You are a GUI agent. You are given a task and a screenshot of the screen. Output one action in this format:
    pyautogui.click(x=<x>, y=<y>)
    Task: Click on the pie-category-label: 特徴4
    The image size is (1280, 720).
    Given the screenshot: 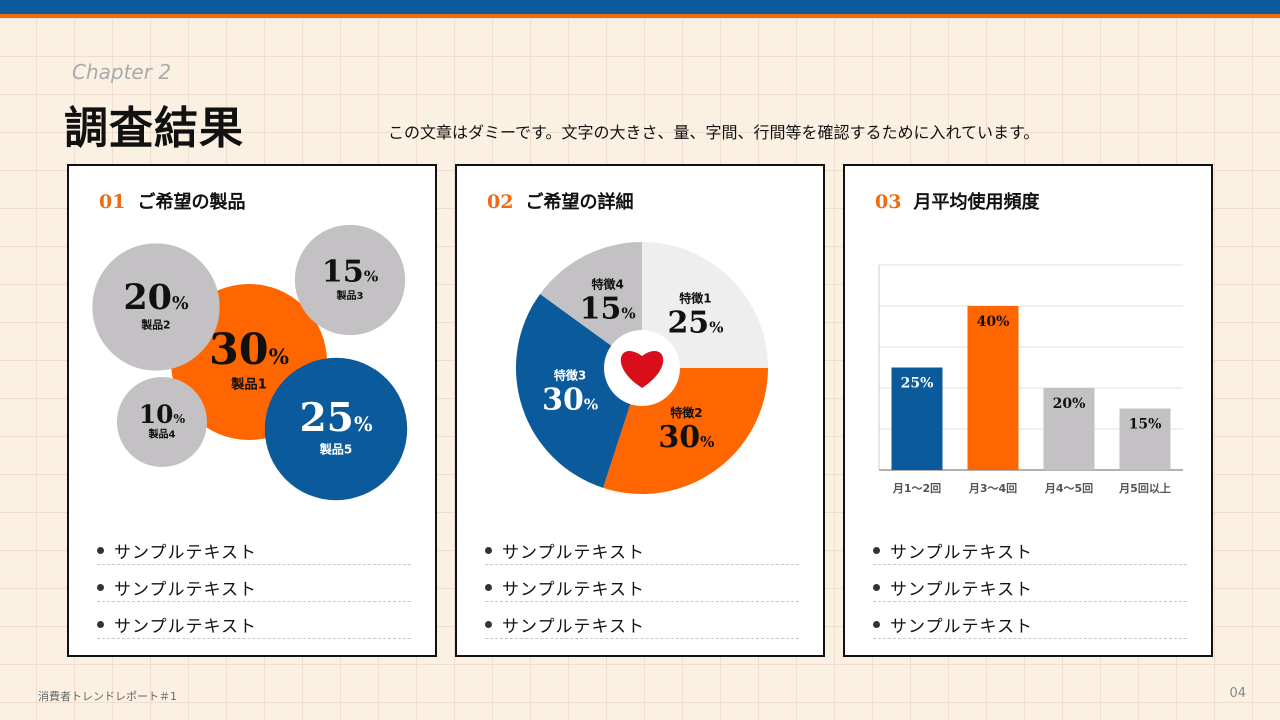 What is the action you would take?
    pyautogui.click(x=607, y=284)
    